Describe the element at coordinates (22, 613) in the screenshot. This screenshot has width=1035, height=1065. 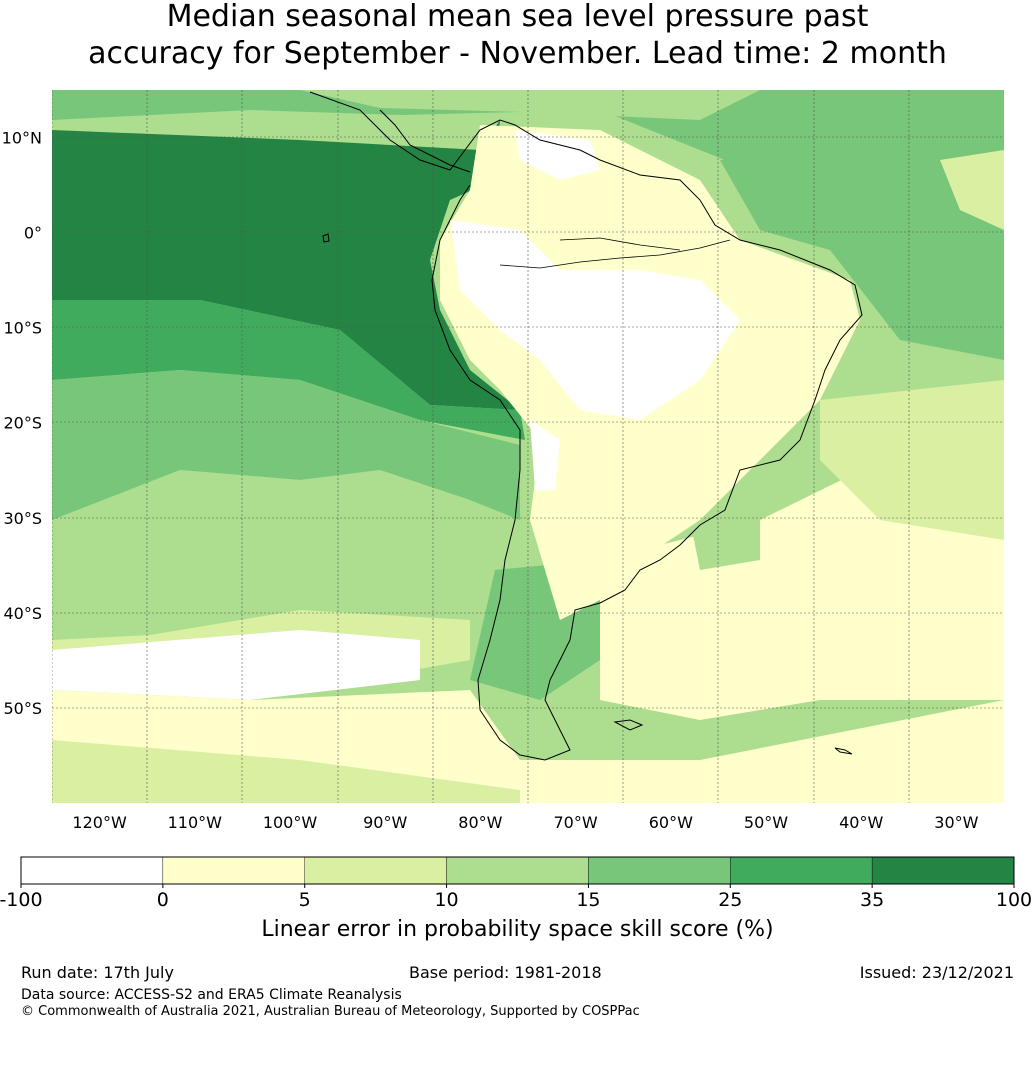
I see `latitude-label: 40°S` at that location.